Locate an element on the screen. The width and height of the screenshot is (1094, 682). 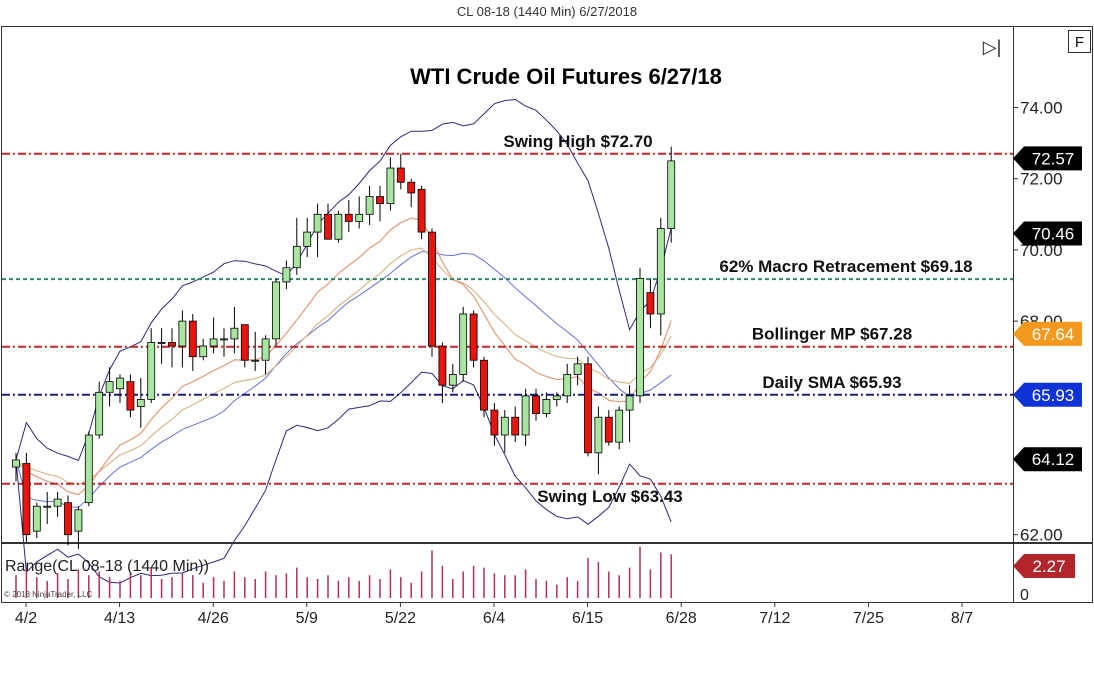
y-tick-label: 62.00 is located at coordinates (1041, 535).